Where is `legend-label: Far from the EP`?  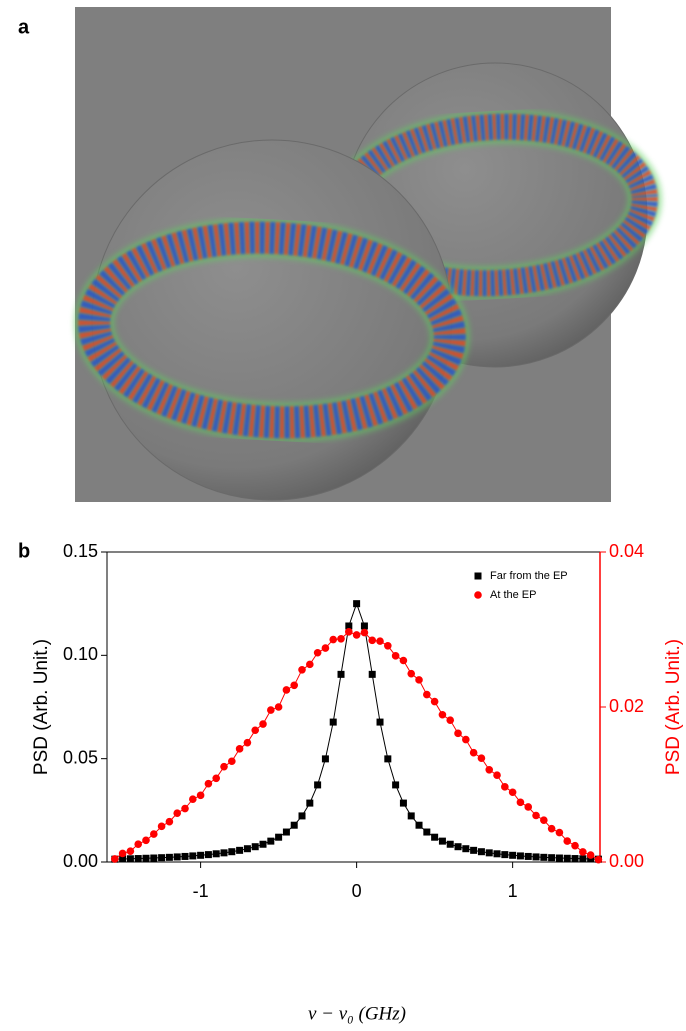
legend-label: Far from the EP is located at coordinates (529, 576).